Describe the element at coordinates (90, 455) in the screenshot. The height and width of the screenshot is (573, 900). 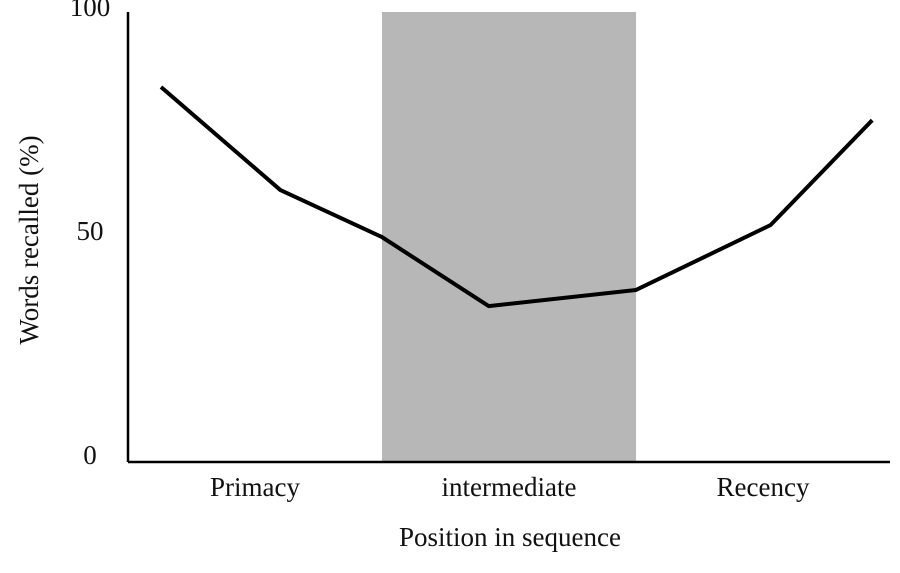
I see `y-tick-label: 0` at that location.